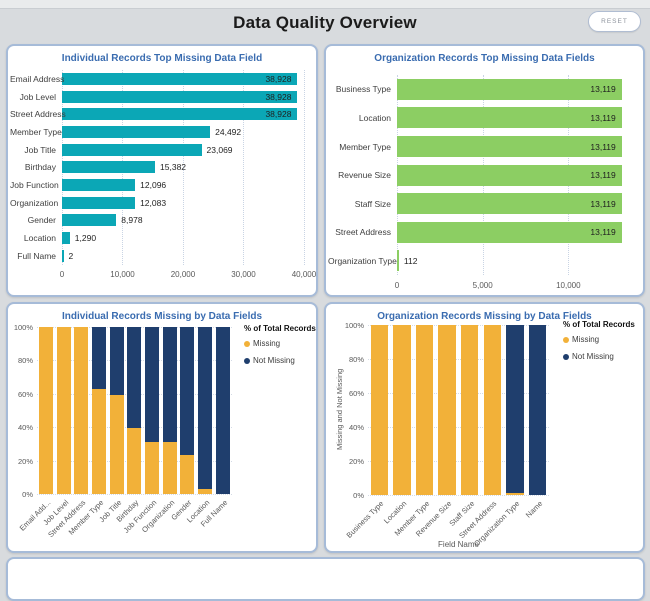 Image resolution: width=650 pixels, height=601 pixels. I want to click on hbar-plot-area: 13,119 13,119 13,119 13,119 13,119 13,119 112, so click(513, 175).